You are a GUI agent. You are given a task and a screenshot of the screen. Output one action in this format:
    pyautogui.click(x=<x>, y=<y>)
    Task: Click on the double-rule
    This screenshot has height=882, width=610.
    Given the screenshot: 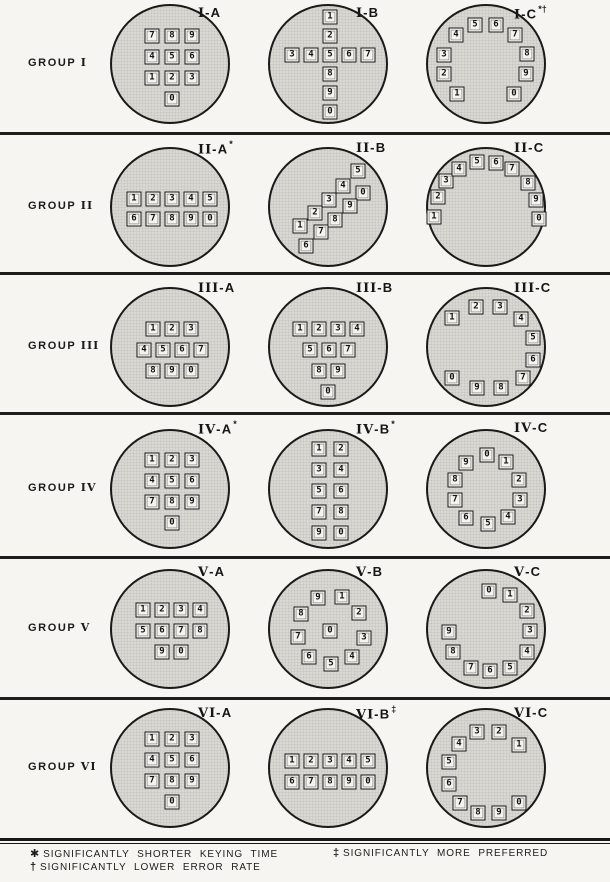 What is the action you would take?
    pyautogui.click(x=305, y=841)
    